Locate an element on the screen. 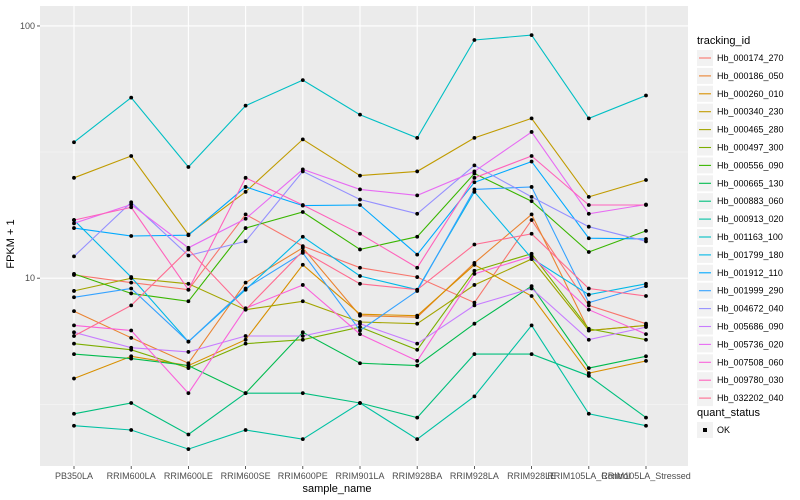 This screenshot has height=500, width=800. legend-label: OK is located at coordinates (723, 430).